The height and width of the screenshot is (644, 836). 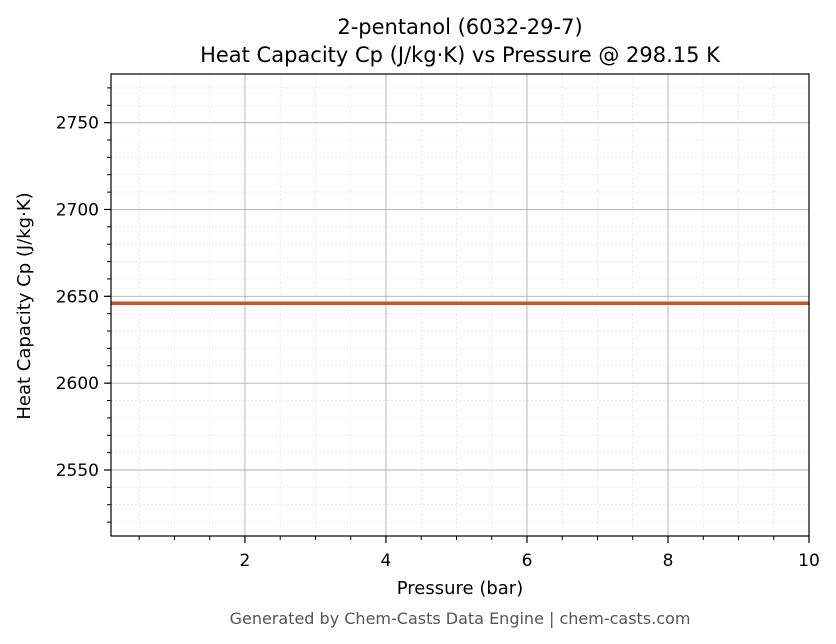 I want to click on x-tick-label: 4, so click(x=386, y=561).